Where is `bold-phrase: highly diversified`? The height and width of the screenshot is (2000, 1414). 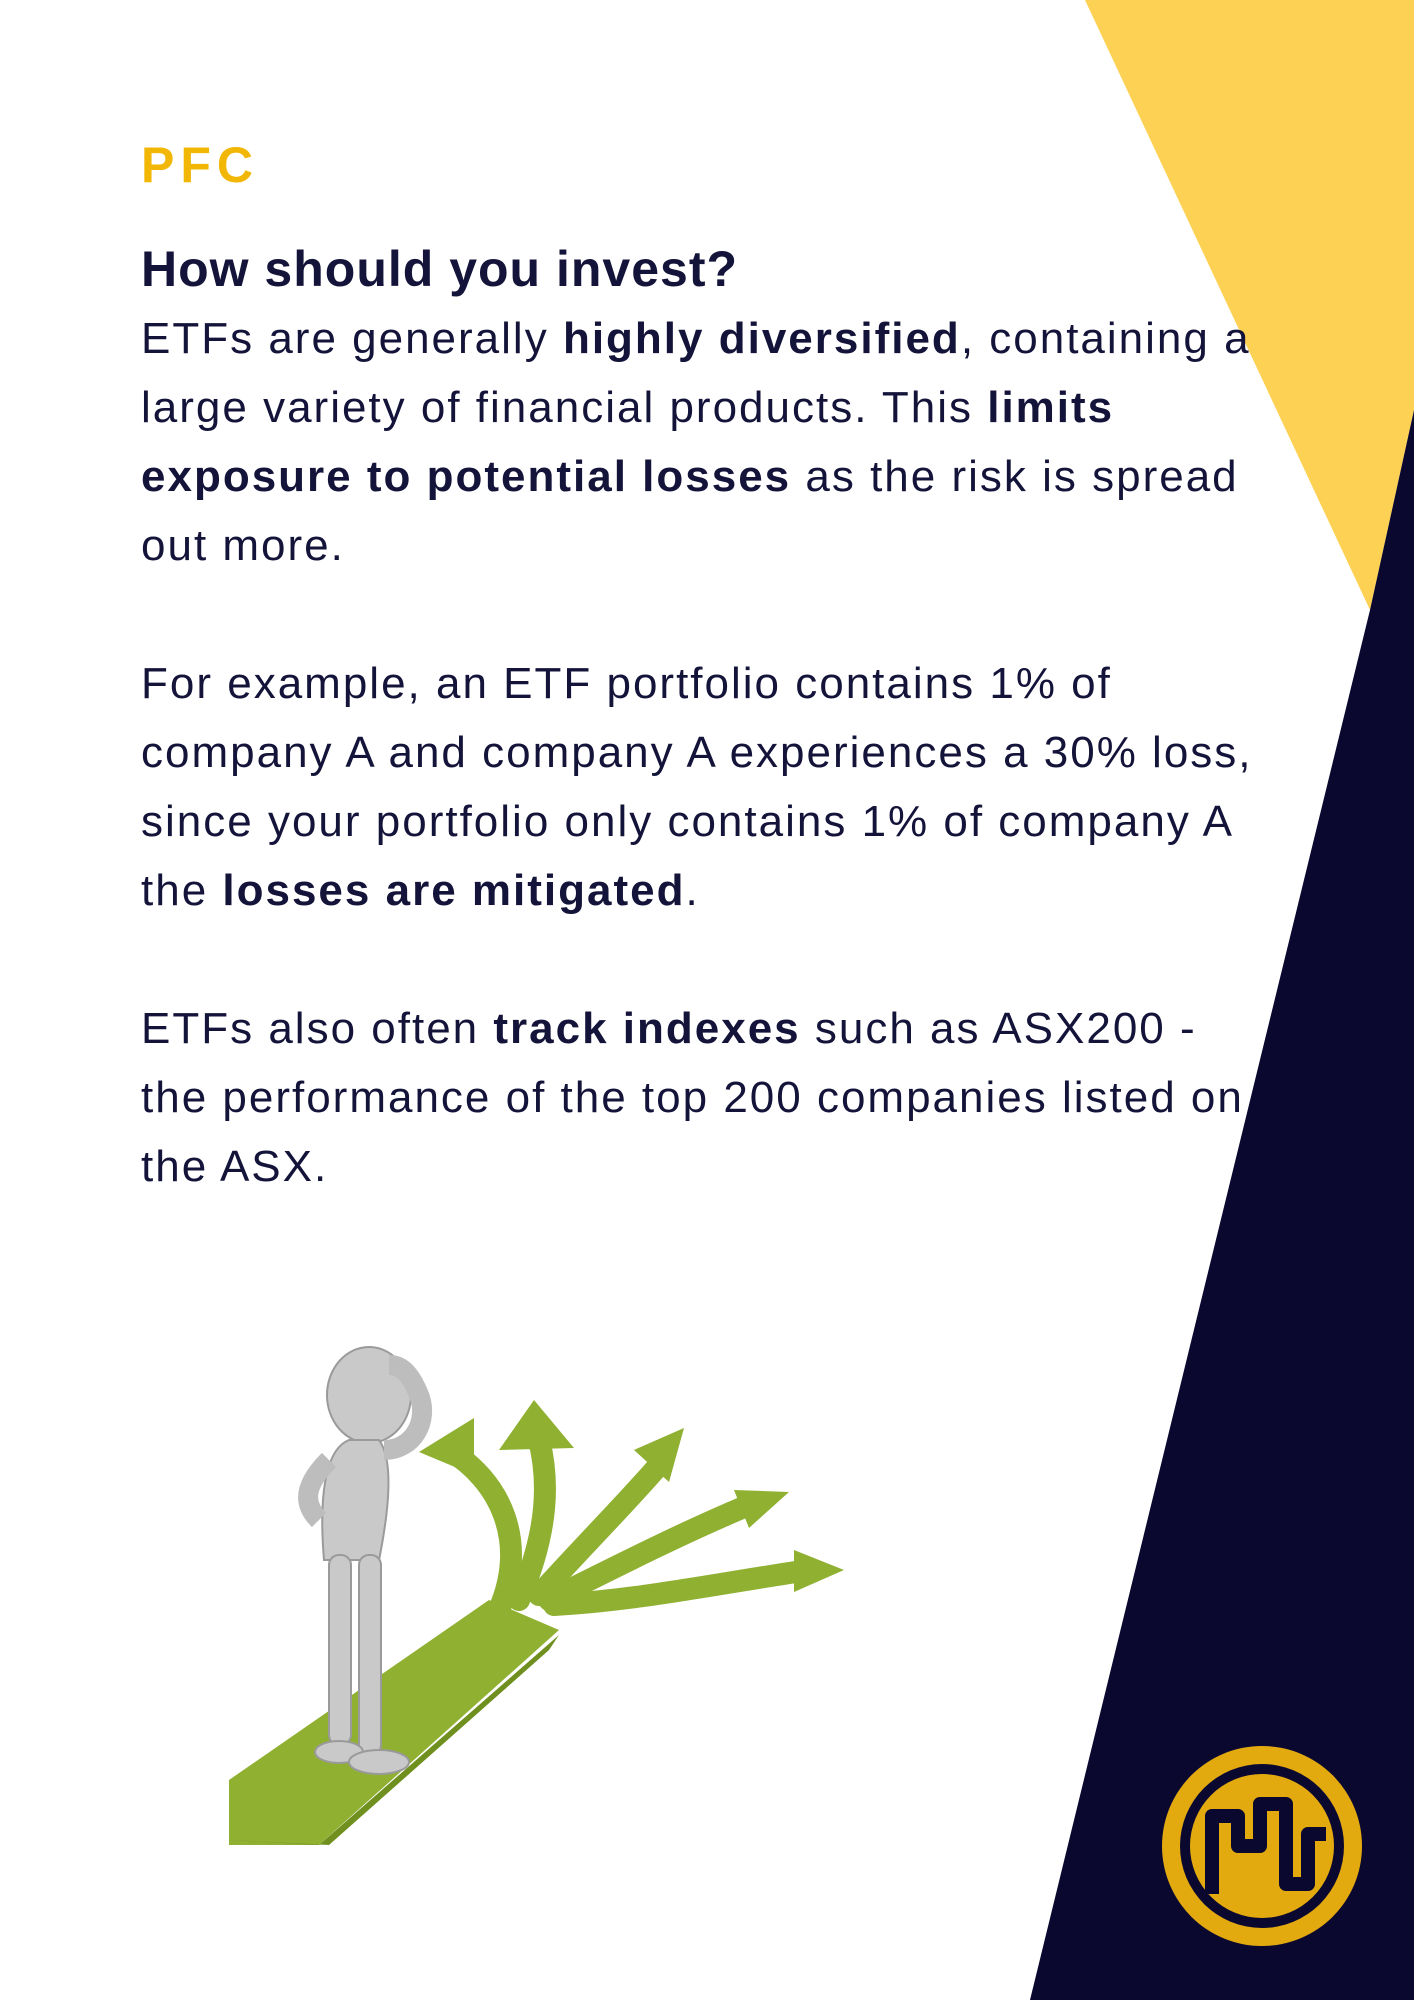
bold-phrase: highly diversified is located at coordinates (761, 338).